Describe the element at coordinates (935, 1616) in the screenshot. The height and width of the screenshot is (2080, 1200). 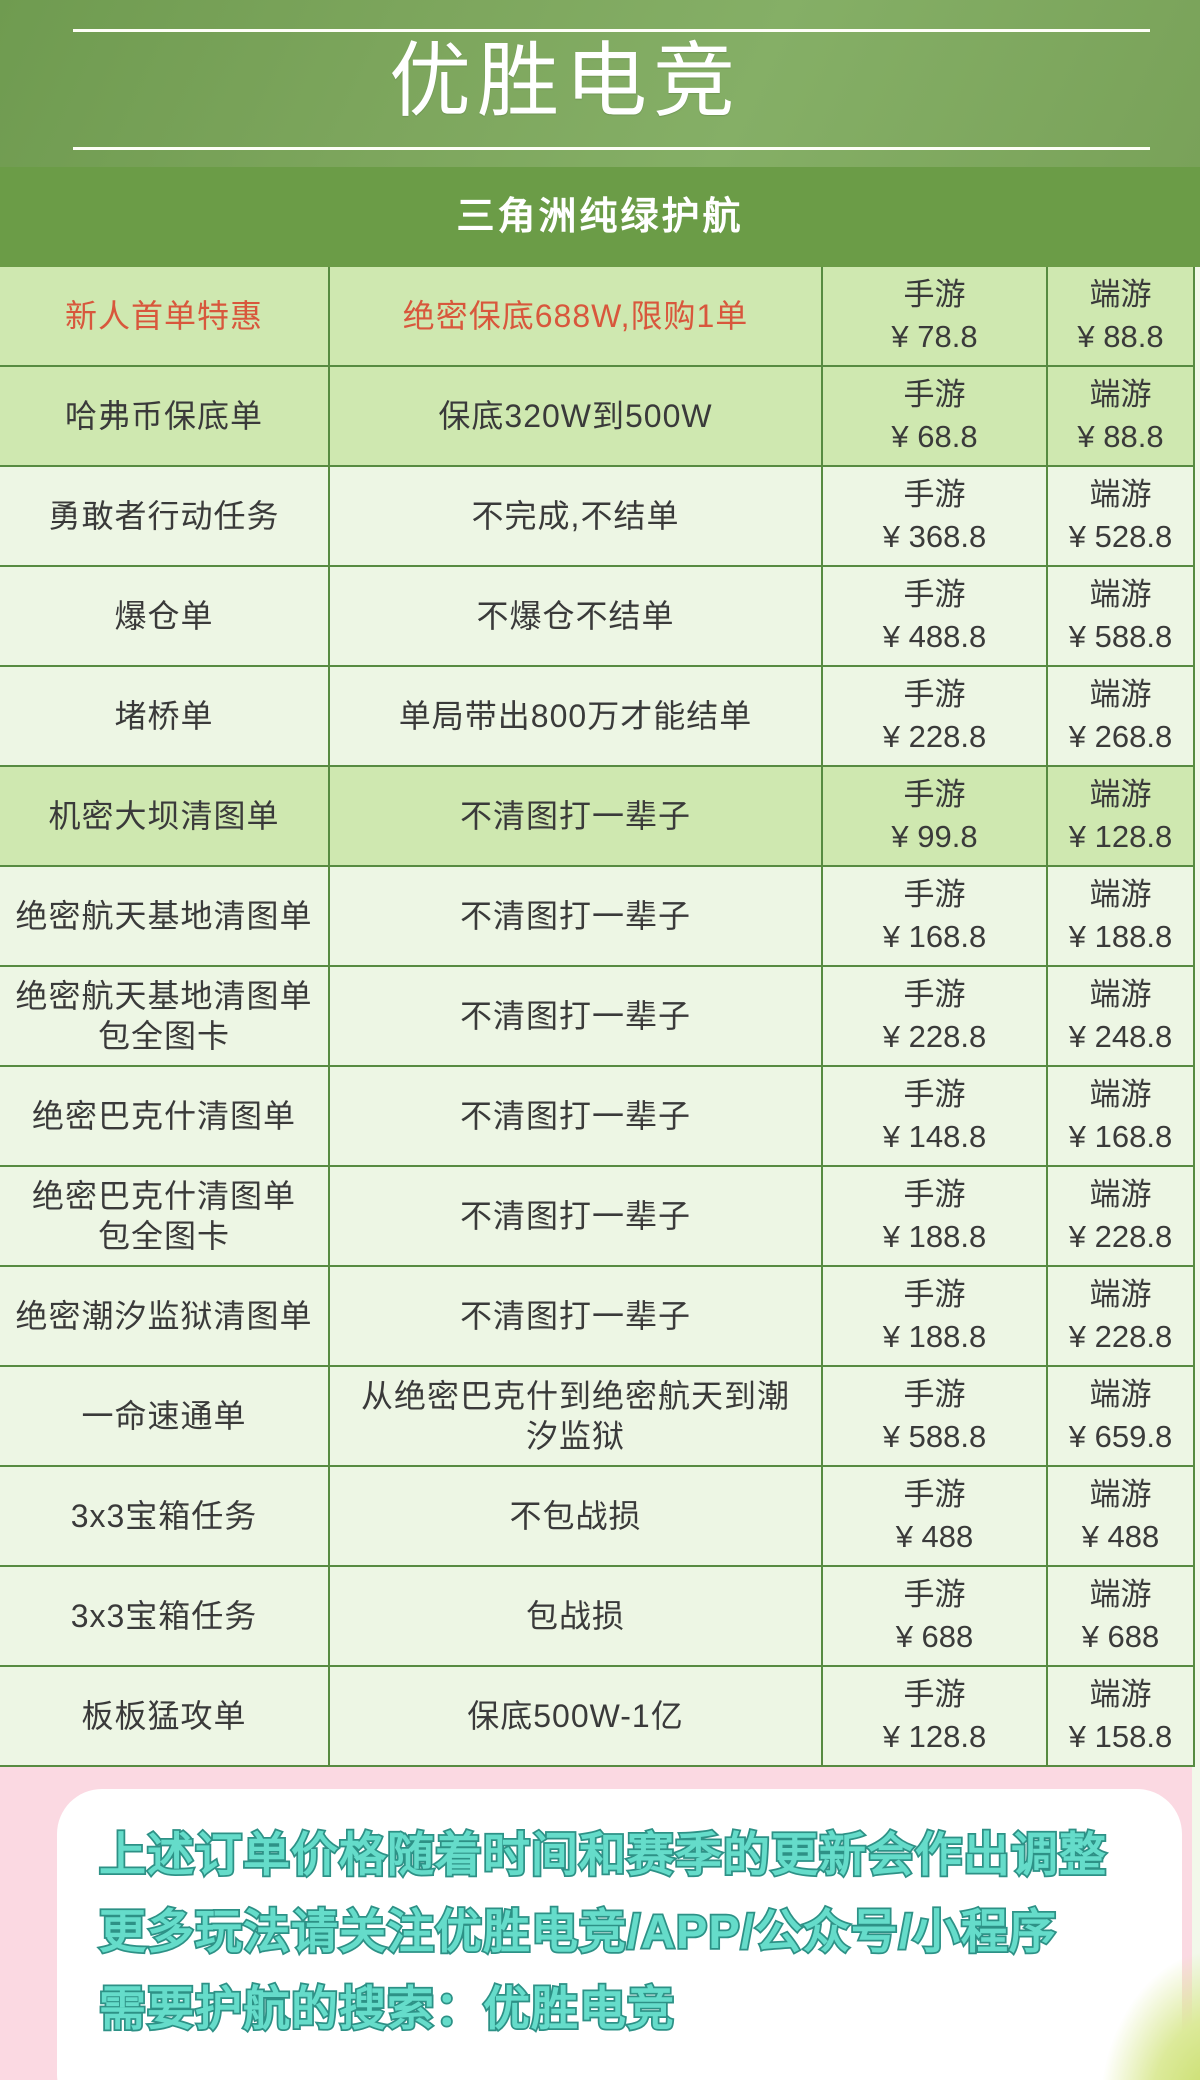
I see `mobile-price-cell: 手游 ¥ 688` at that location.